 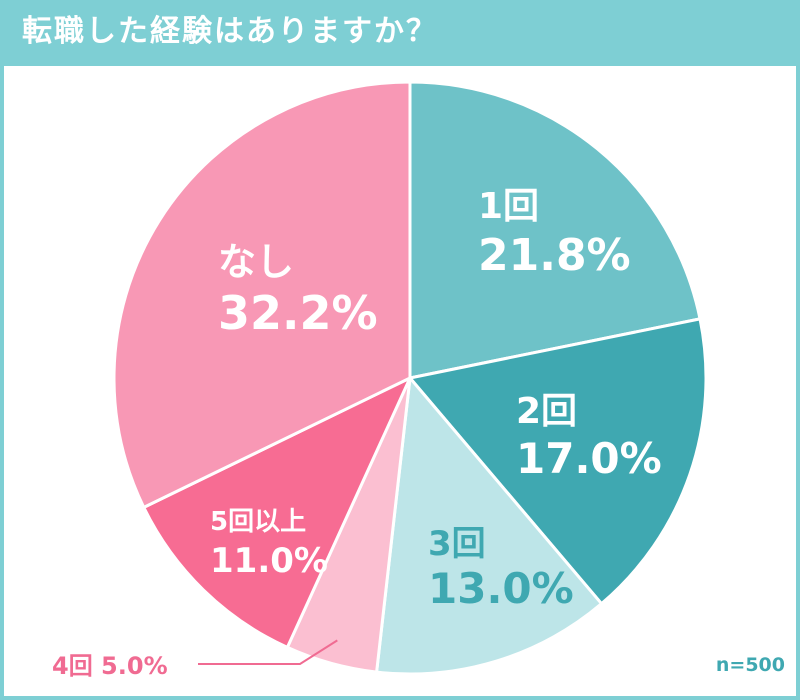 What do you see at coordinates (230, 31) in the screenshot?
I see `chart-title: 転職した経験はありますか？` at bounding box center [230, 31].